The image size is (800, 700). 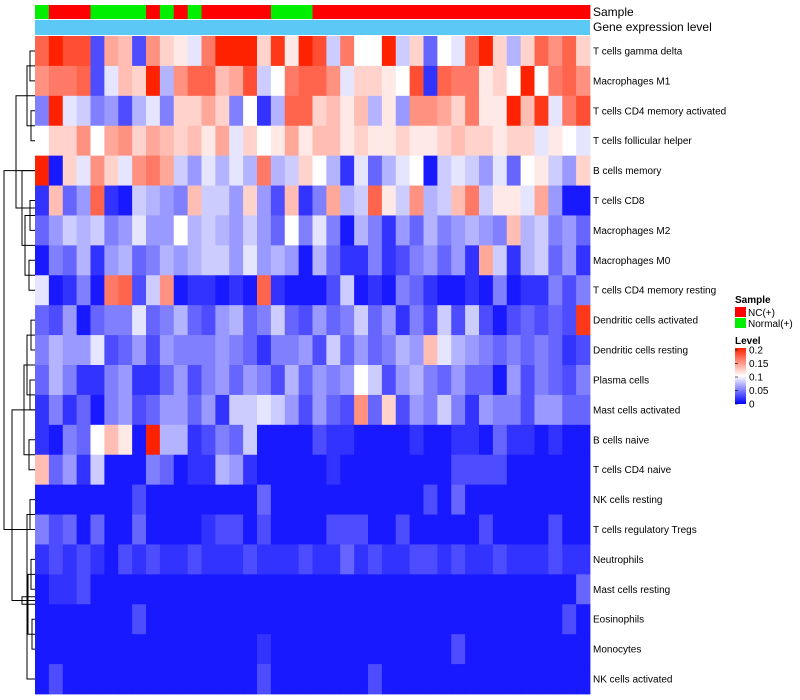 I want to click on sample-annotation-label: Sample, so click(x=613, y=12).